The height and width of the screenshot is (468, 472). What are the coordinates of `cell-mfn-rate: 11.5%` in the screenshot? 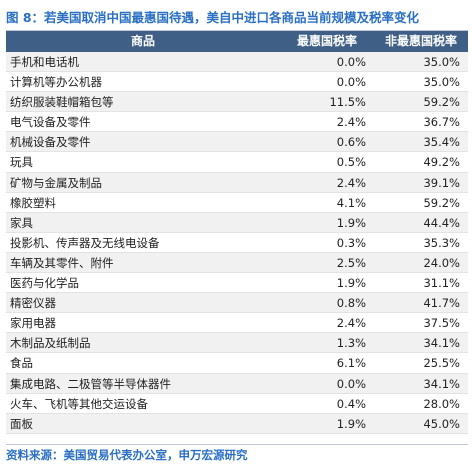 It's located at (347, 102).